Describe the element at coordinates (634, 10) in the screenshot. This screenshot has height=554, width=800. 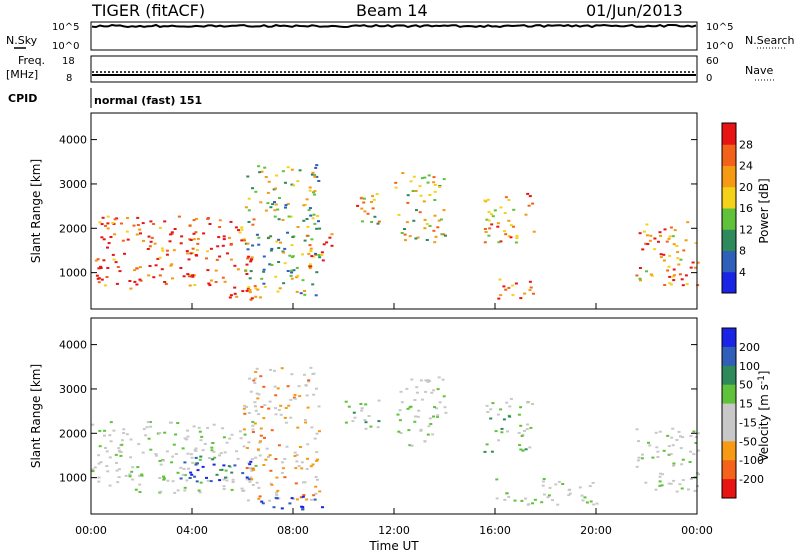
I see `date-title: 01/Jun/2013` at that location.